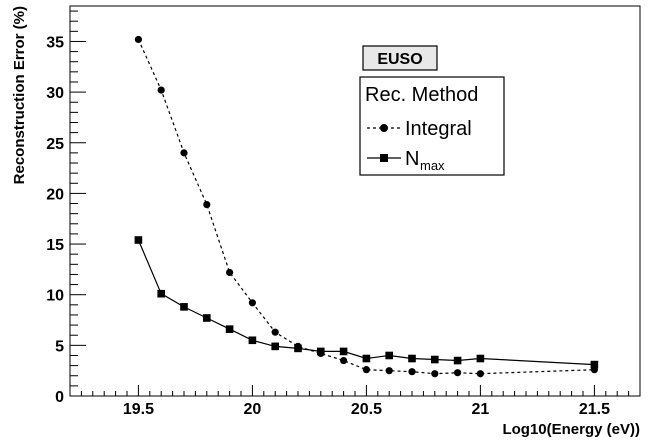  What do you see at coordinates (421, 95) in the screenshot?
I see `legend-title: Rec. Method` at bounding box center [421, 95].